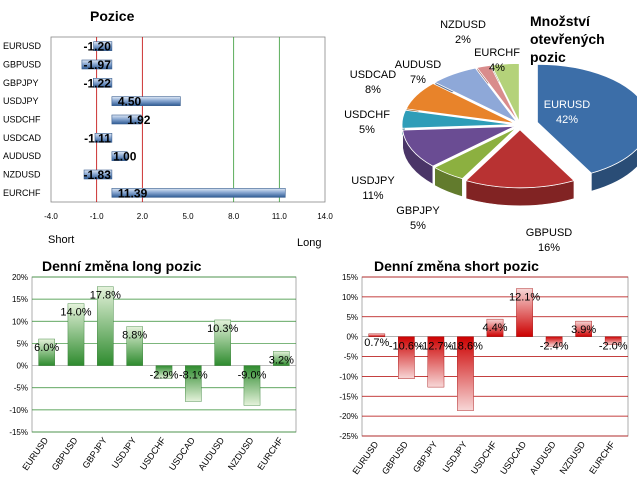 The image size is (637, 487). I want to click on pie-label-gbpjpy: GBPJPY, so click(418, 211).